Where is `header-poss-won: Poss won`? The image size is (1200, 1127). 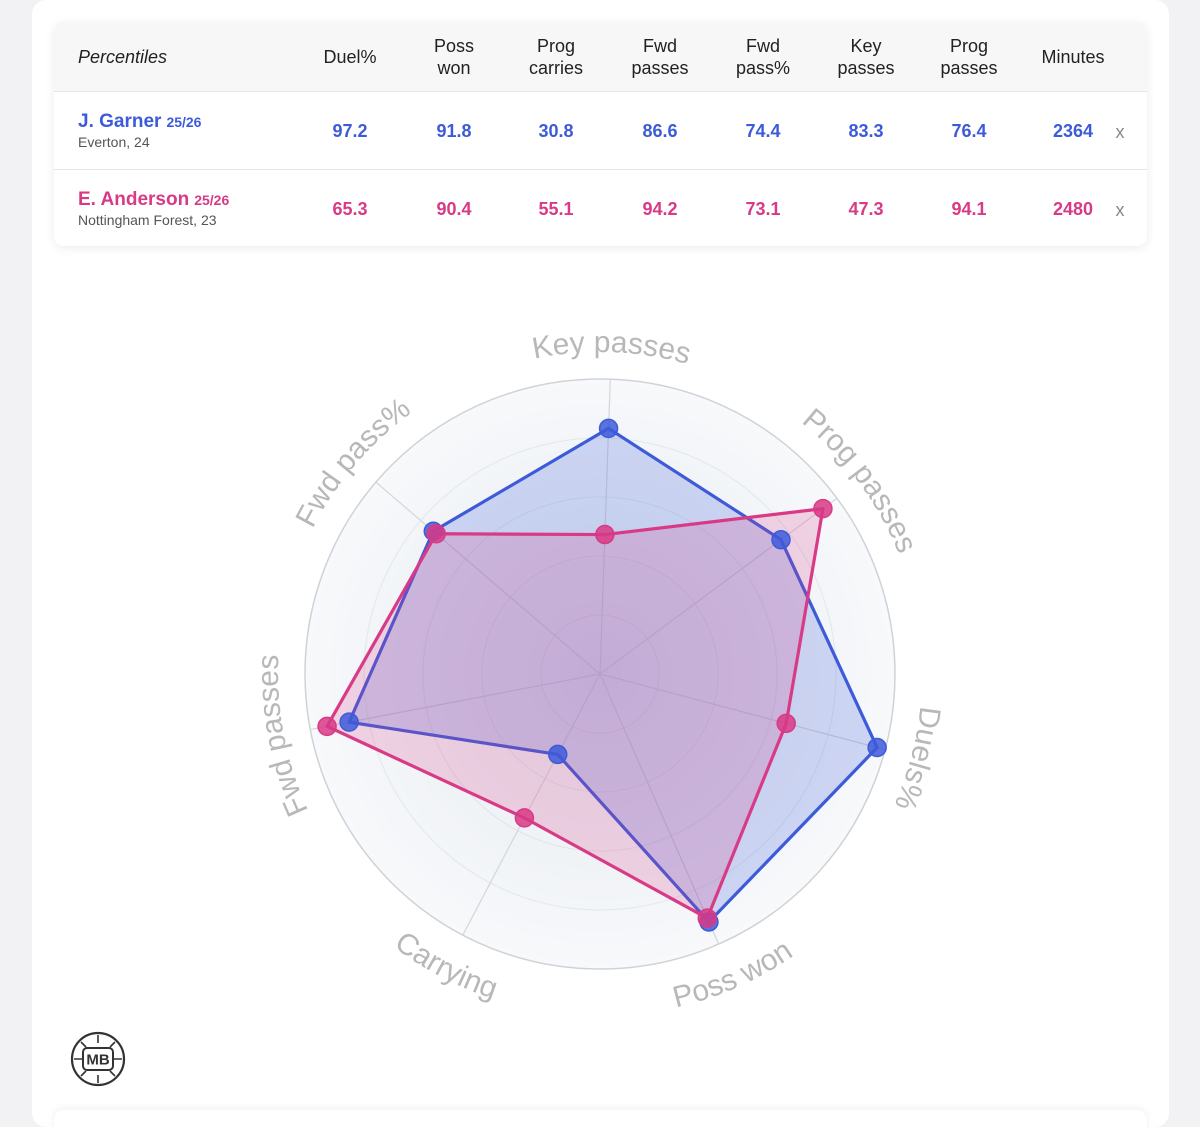
header-poss-won: Poss won is located at coordinates (454, 57).